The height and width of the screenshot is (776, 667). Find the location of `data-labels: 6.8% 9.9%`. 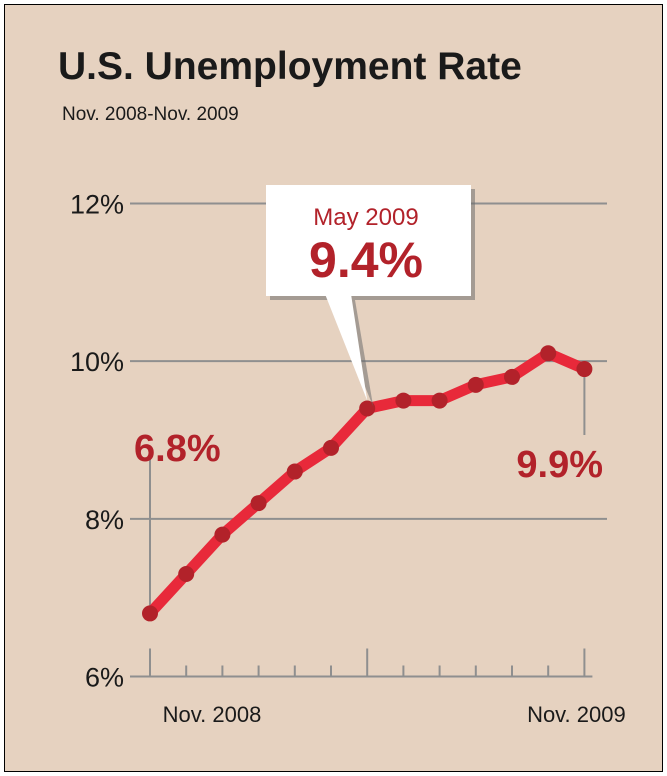

data-labels: 6.8% 9.9% is located at coordinates (368, 457).